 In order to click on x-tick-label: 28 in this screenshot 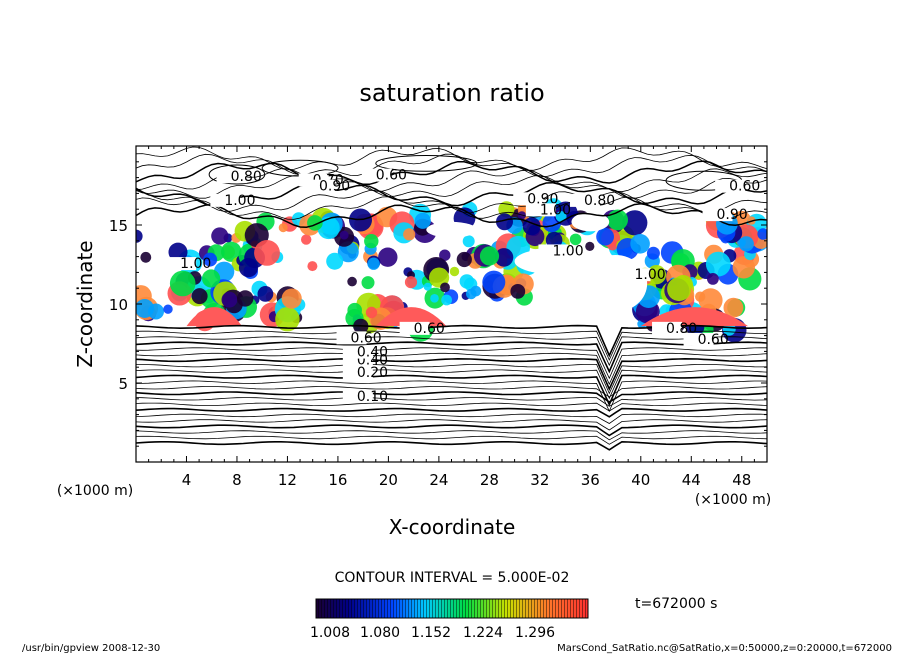, I will do `click(489, 480)`.